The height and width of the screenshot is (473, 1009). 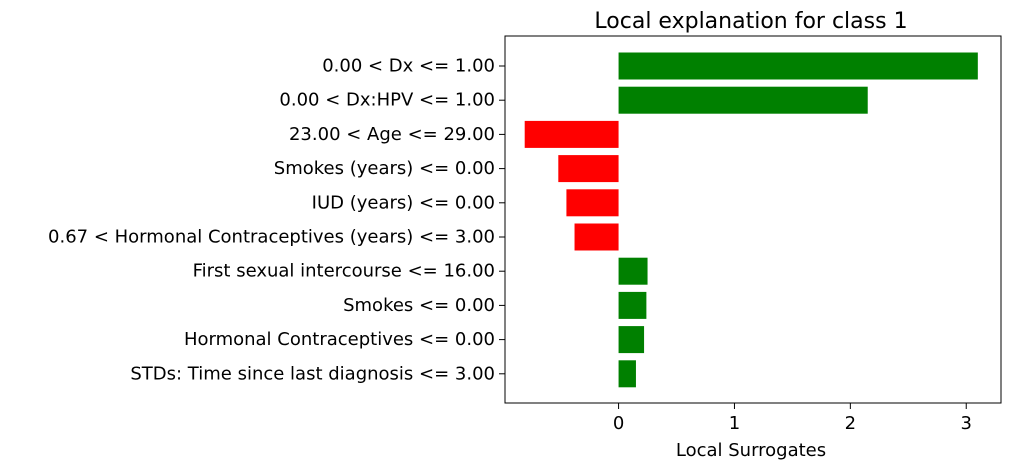 I want to click on x-tick-label: 3, so click(x=966, y=423).